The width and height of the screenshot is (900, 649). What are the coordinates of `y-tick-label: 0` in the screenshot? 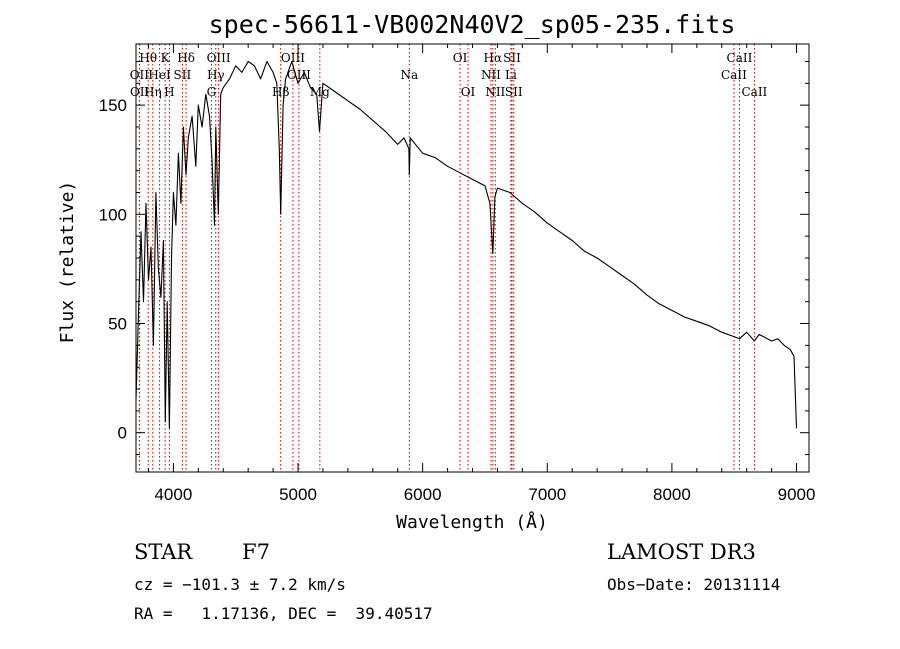 It's located at (122, 433).